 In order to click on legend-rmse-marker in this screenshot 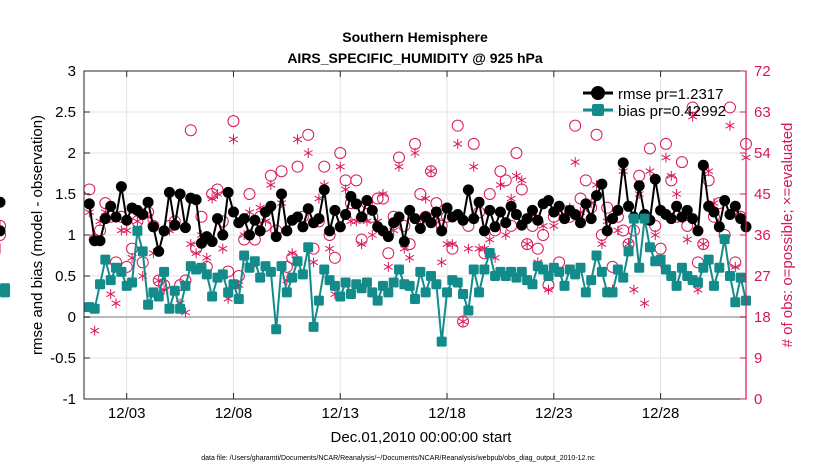, I will do `click(598, 93)`.